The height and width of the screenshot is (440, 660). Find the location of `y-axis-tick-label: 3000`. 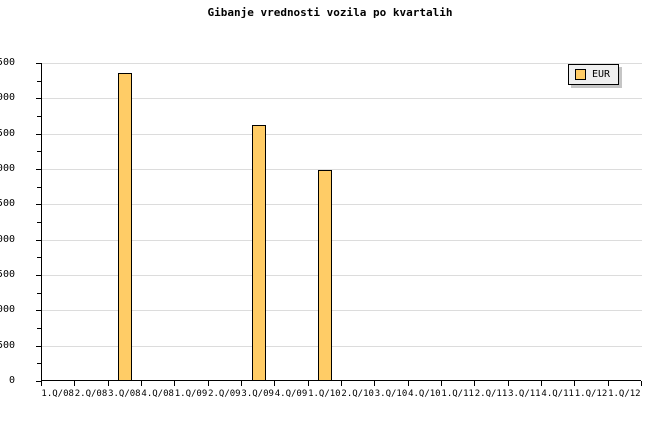

y-axis-tick-label: 3000 is located at coordinates (7, 168).